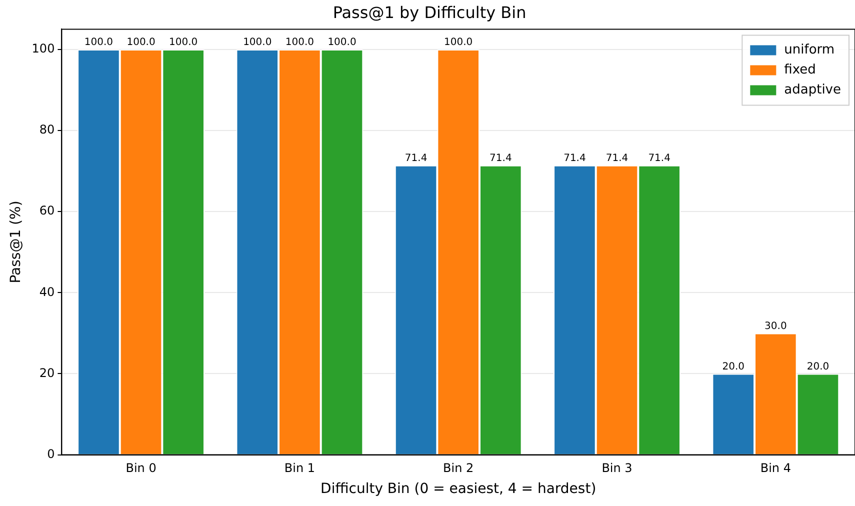 The image size is (855, 506). Describe the element at coordinates (813, 90) in the screenshot. I see `legend-label: adaptive` at that location.